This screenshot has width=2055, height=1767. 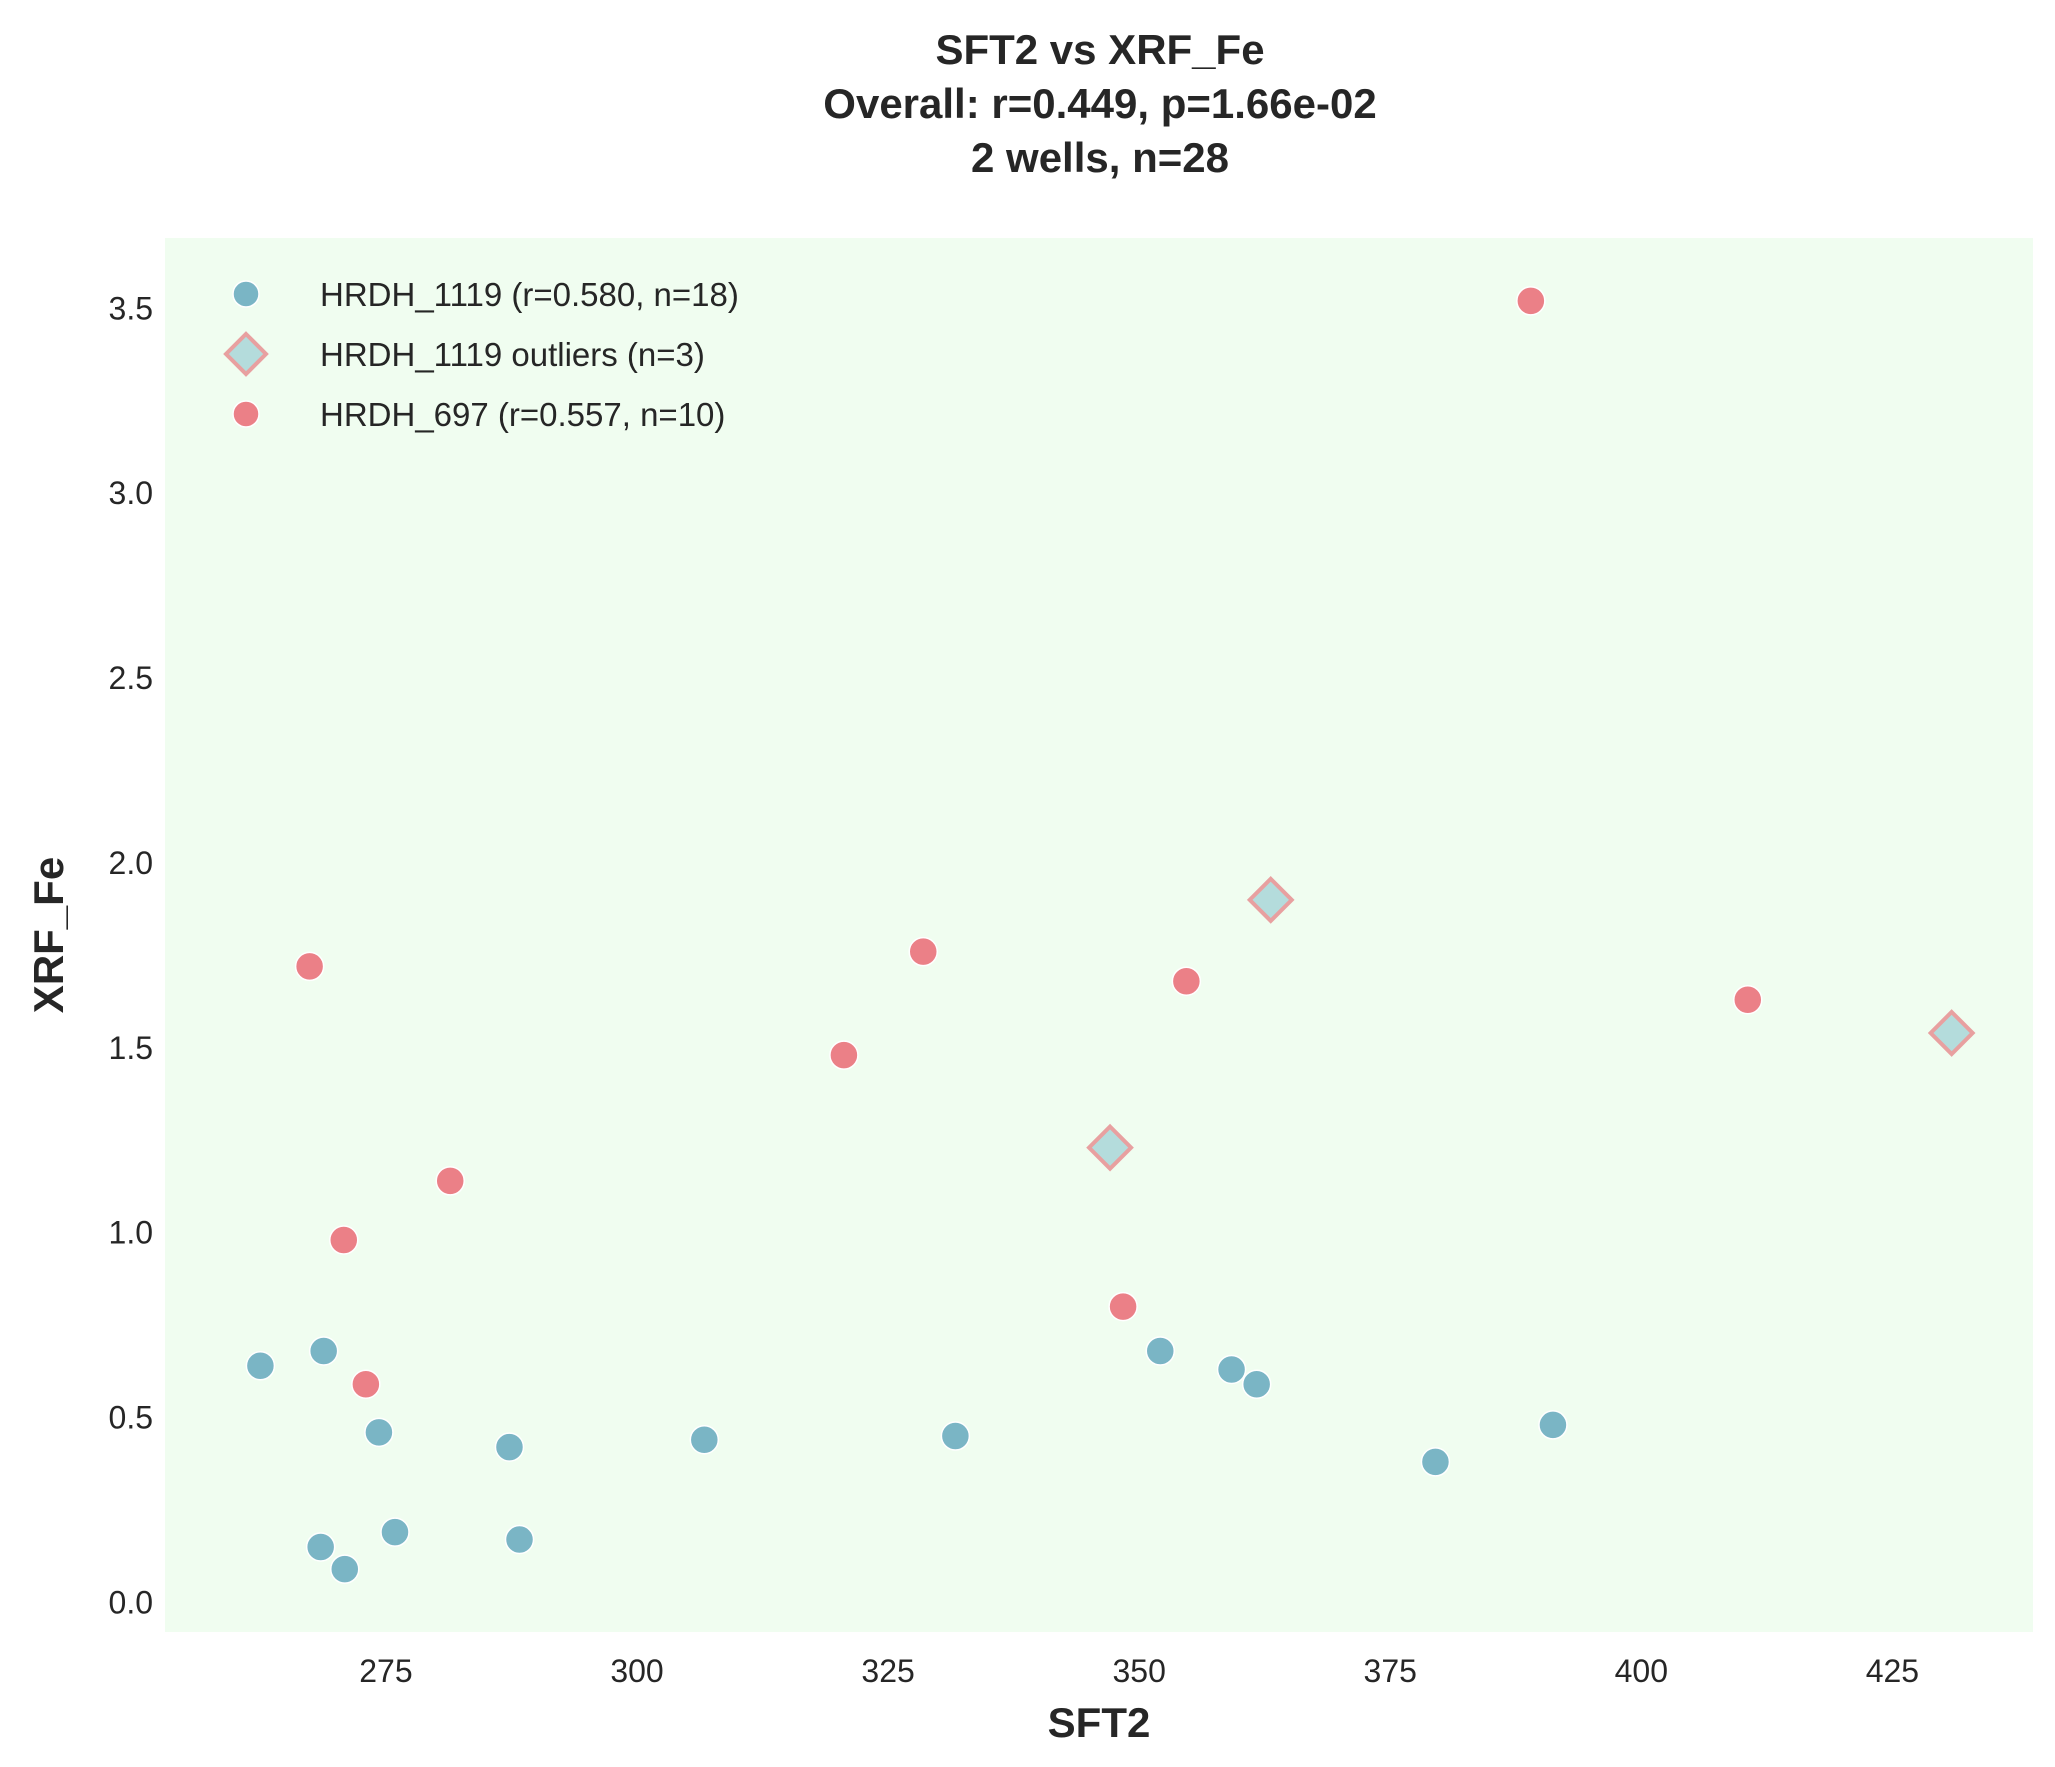 I want to click on x-tick-label: 325, so click(x=887, y=1671).